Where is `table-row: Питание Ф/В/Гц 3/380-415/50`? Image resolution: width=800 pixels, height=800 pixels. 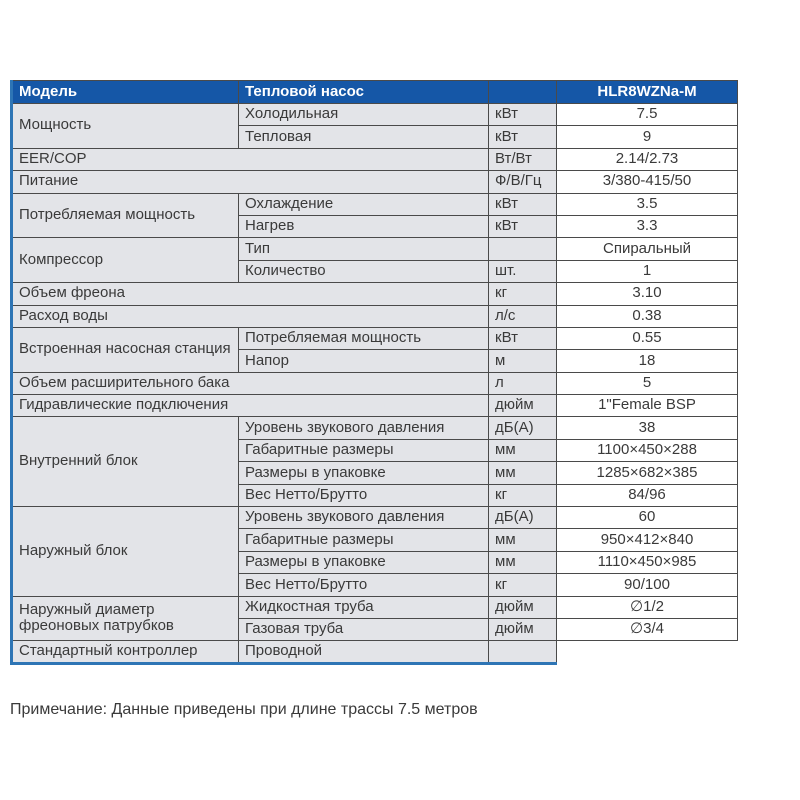 table-row: Питание Ф/В/Гц 3/380-415/50 is located at coordinates (374, 182).